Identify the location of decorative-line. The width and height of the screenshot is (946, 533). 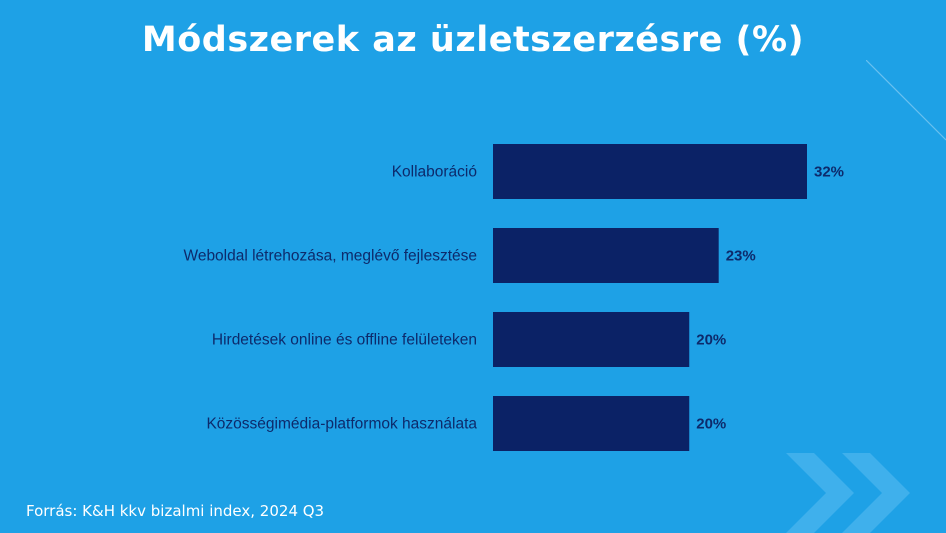
(906, 100).